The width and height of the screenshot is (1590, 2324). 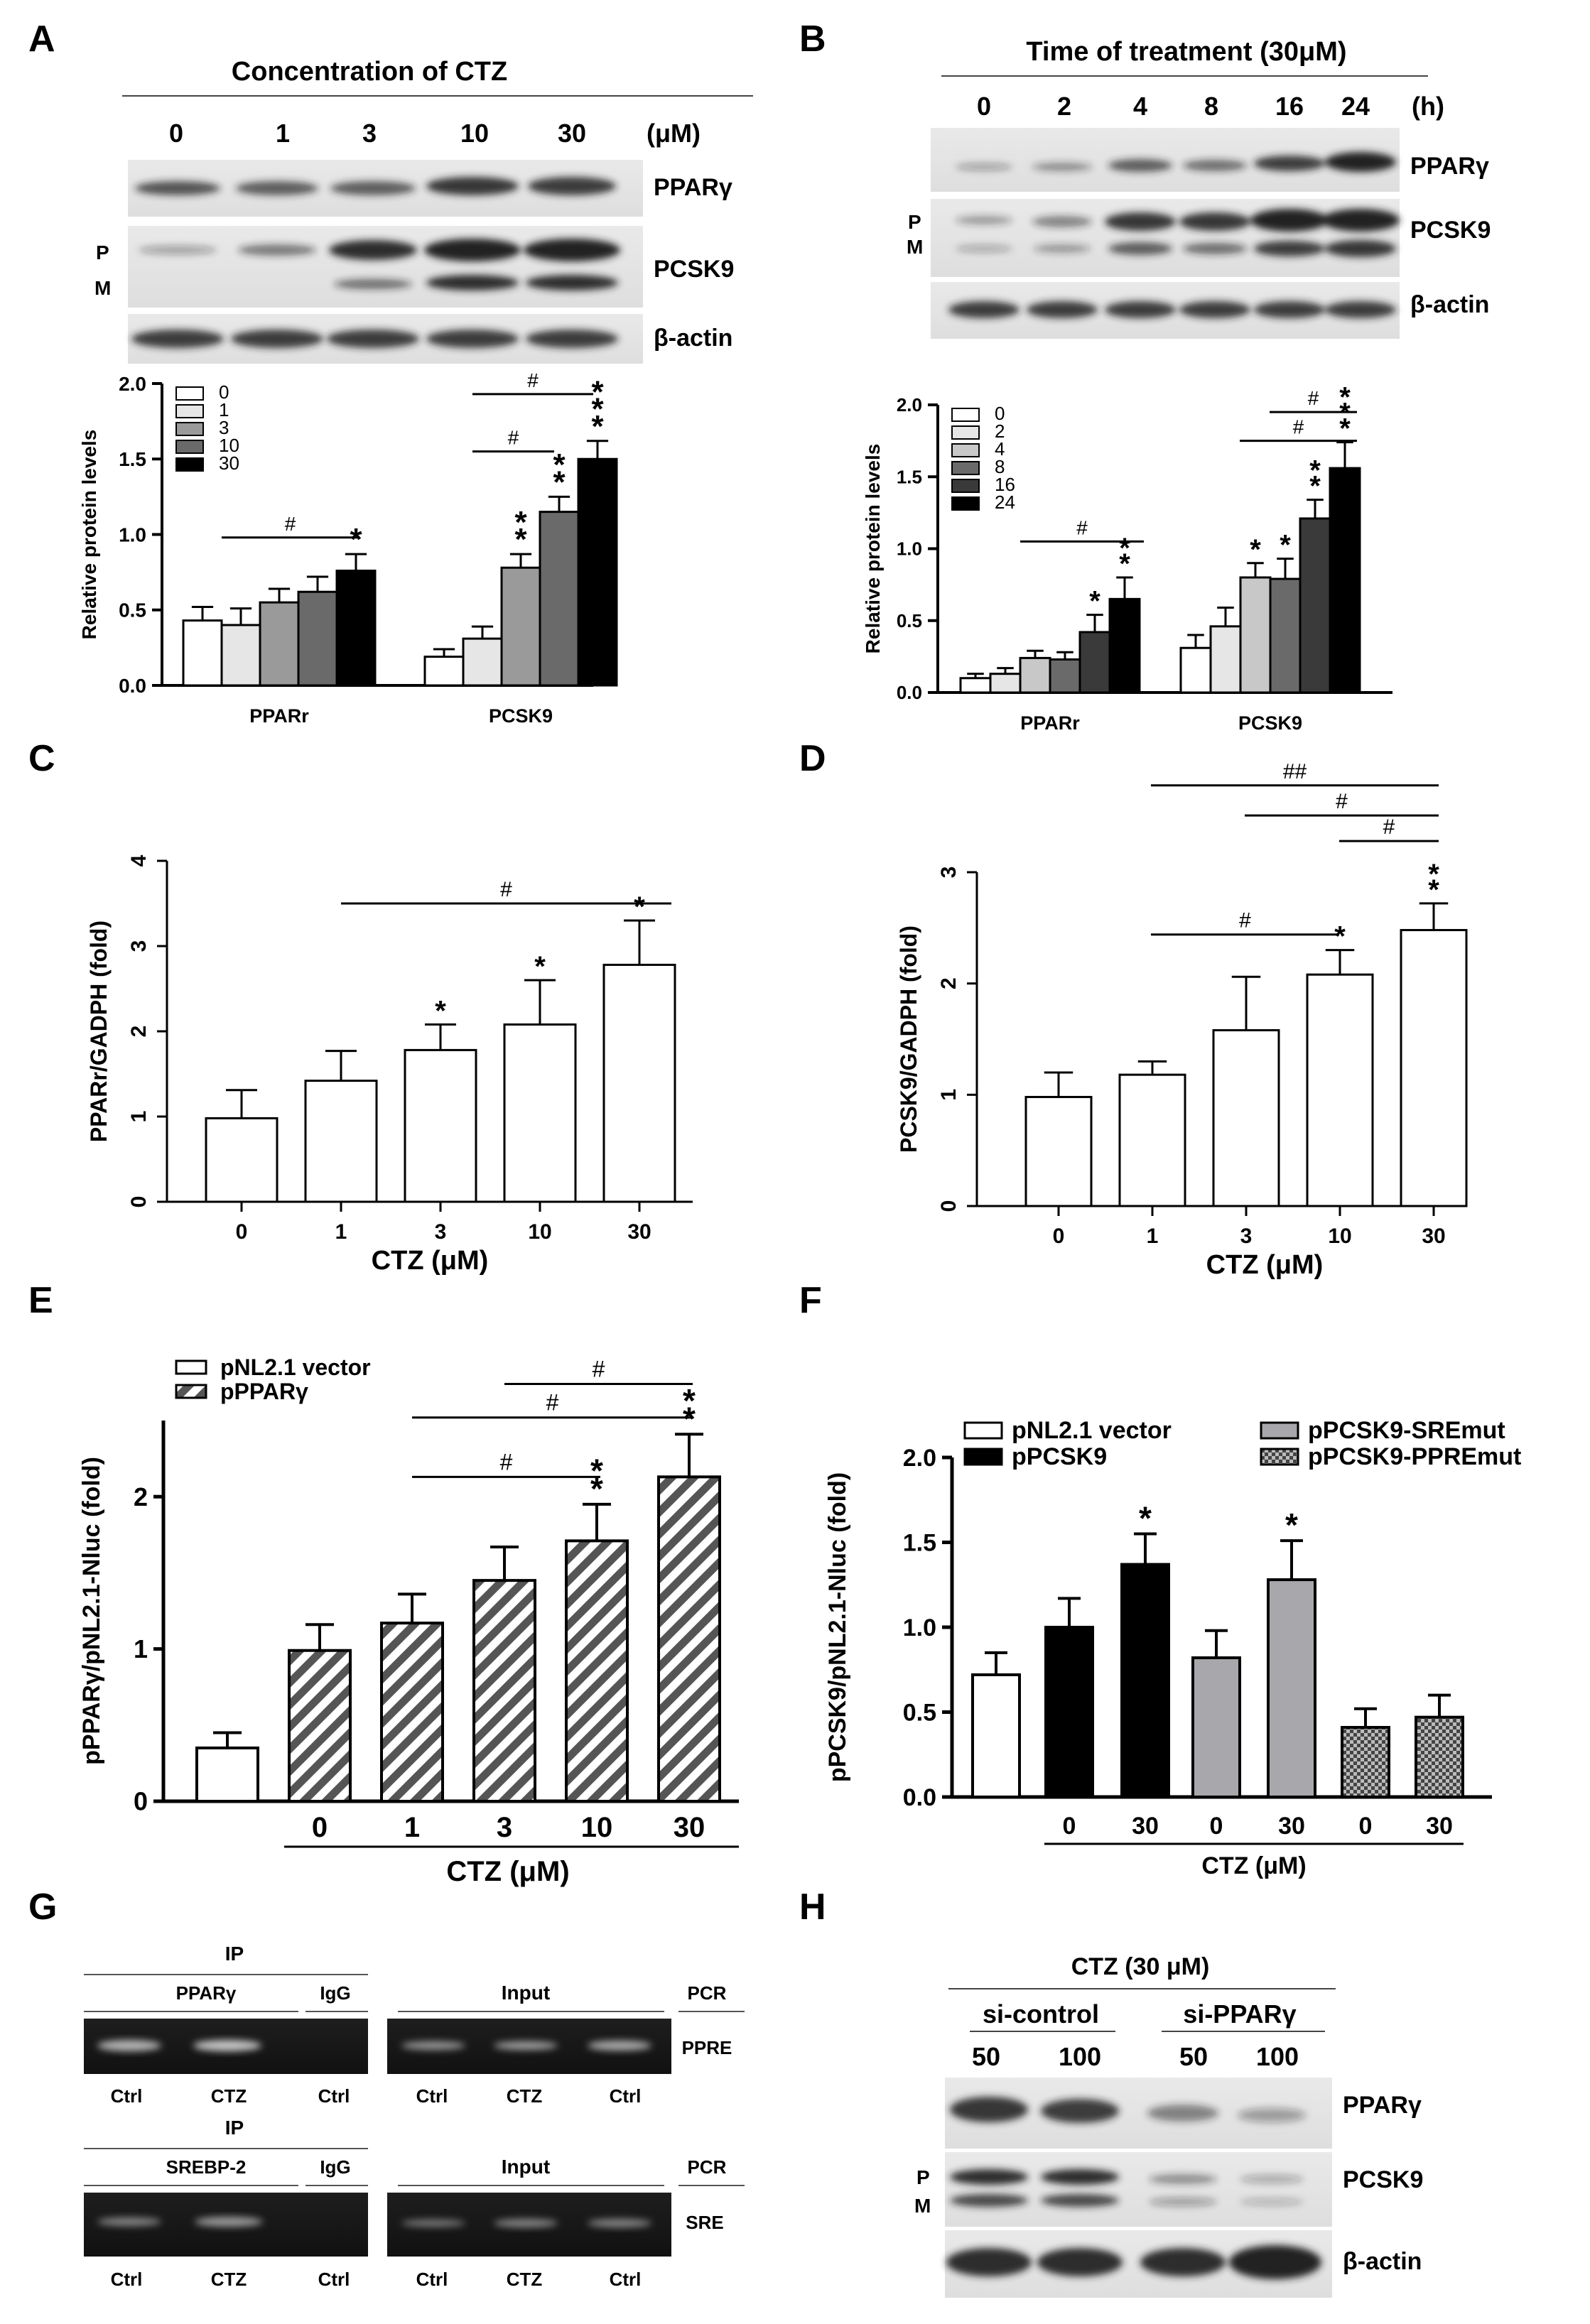 I want to click on panel-a-blot-title: Concentration of CTZ, so click(x=369, y=72).